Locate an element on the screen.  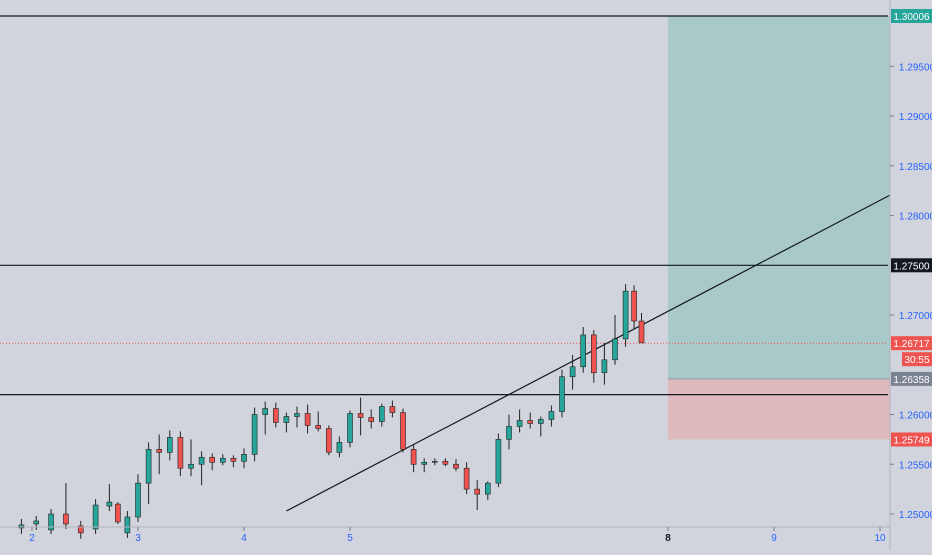
current-price-badge: 1.26717 is located at coordinates (911, 344).